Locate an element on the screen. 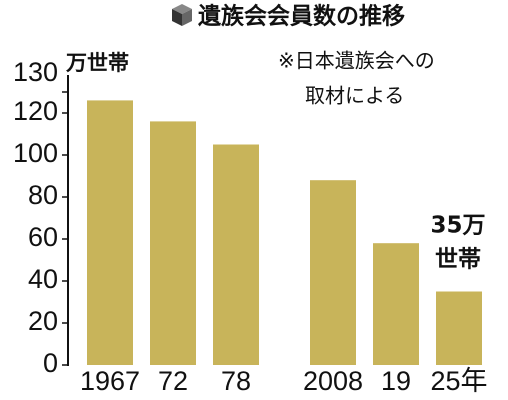  y-tick-label: 20 is located at coordinates (43, 321).